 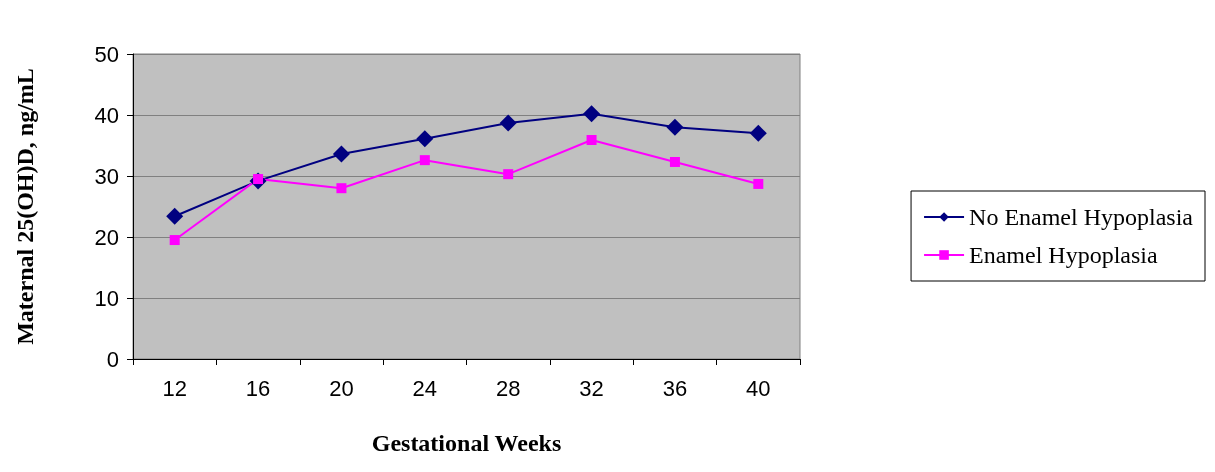 I want to click on y-axis-title: Maternal 25(OH)D, ng/mL, so click(x=25, y=206).